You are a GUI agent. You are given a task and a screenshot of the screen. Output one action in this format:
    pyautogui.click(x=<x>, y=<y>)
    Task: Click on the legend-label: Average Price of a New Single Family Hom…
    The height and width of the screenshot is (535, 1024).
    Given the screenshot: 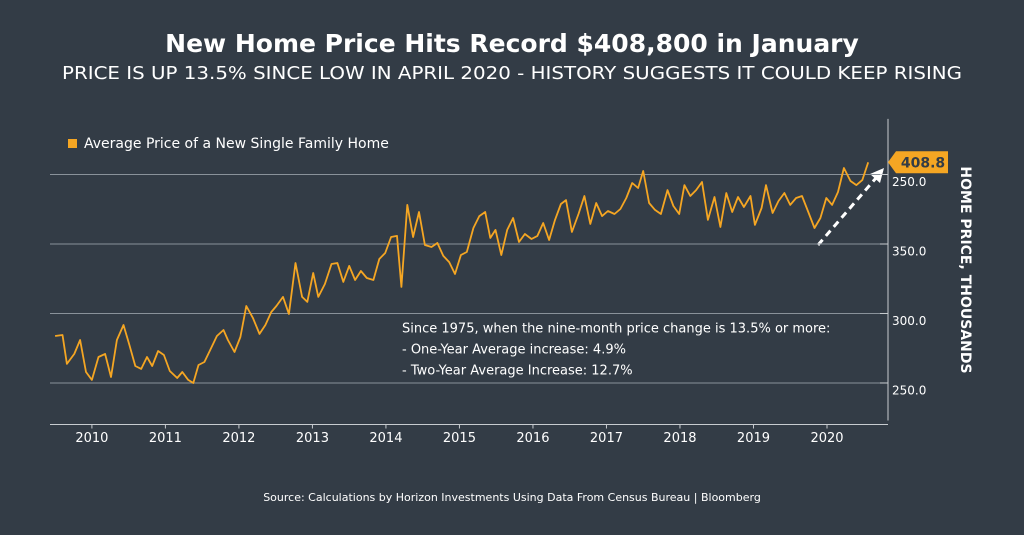 What is the action you would take?
    pyautogui.click(x=236, y=144)
    